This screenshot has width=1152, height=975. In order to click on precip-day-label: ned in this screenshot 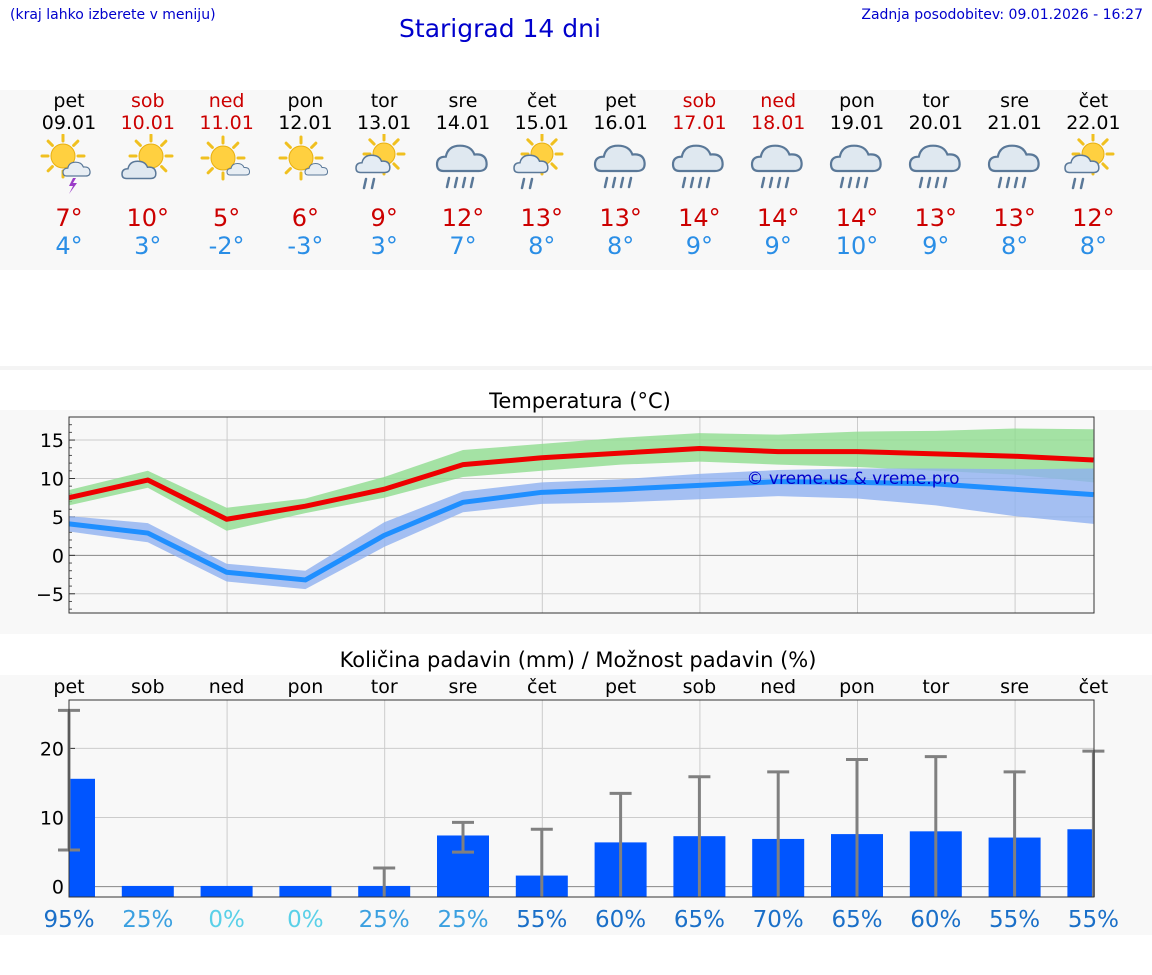, I will do `click(227, 687)`.